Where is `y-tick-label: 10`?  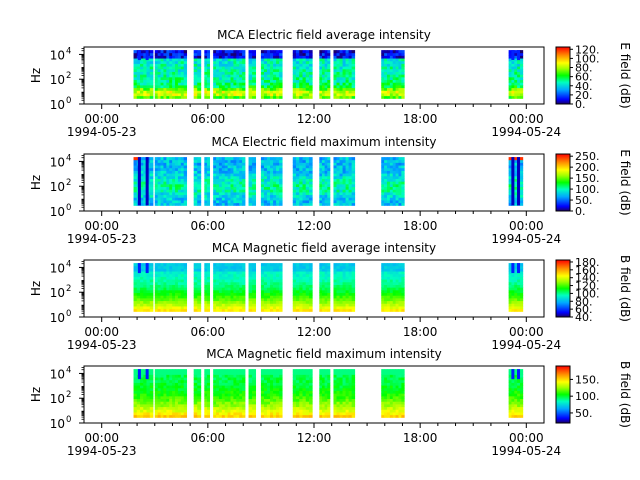
y-tick-label: 10 is located at coordinates (57, 105).